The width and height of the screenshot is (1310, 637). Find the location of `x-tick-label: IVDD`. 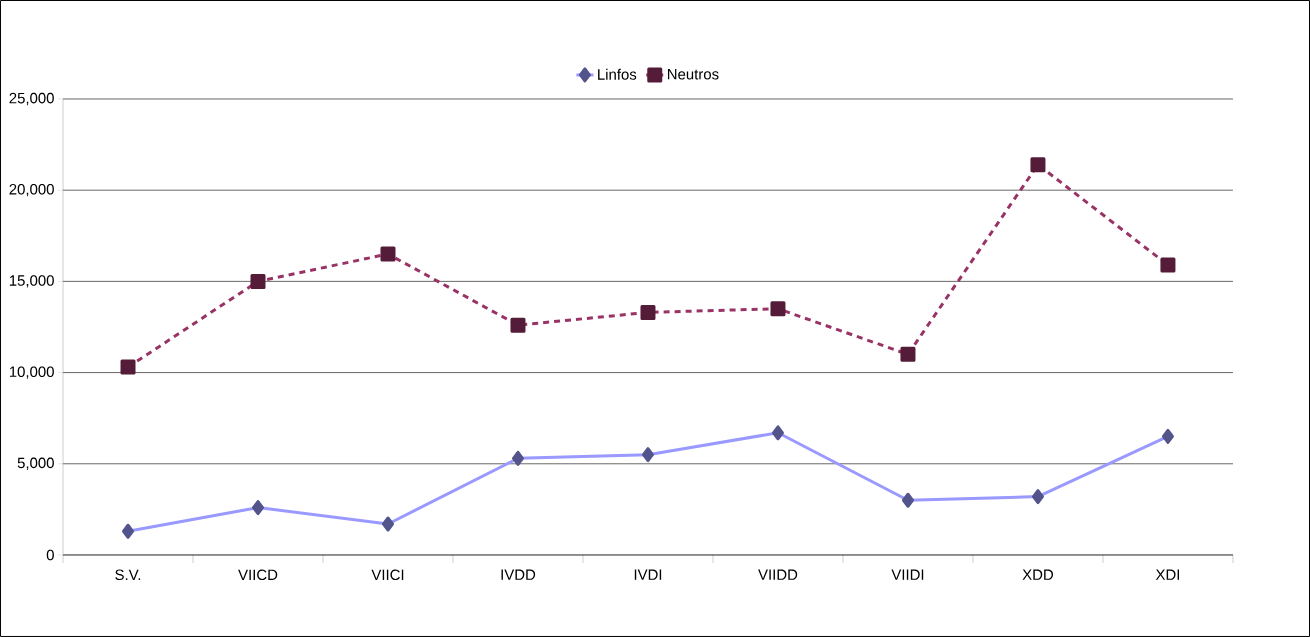

x-tick-label: IVDD is located at coordinates (518, 574).